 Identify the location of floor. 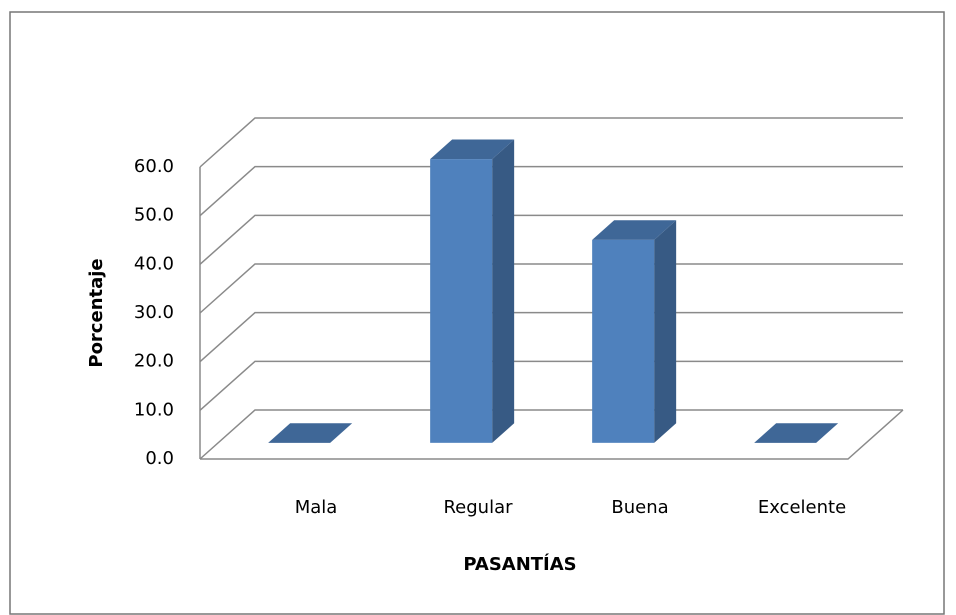
(552, 434).